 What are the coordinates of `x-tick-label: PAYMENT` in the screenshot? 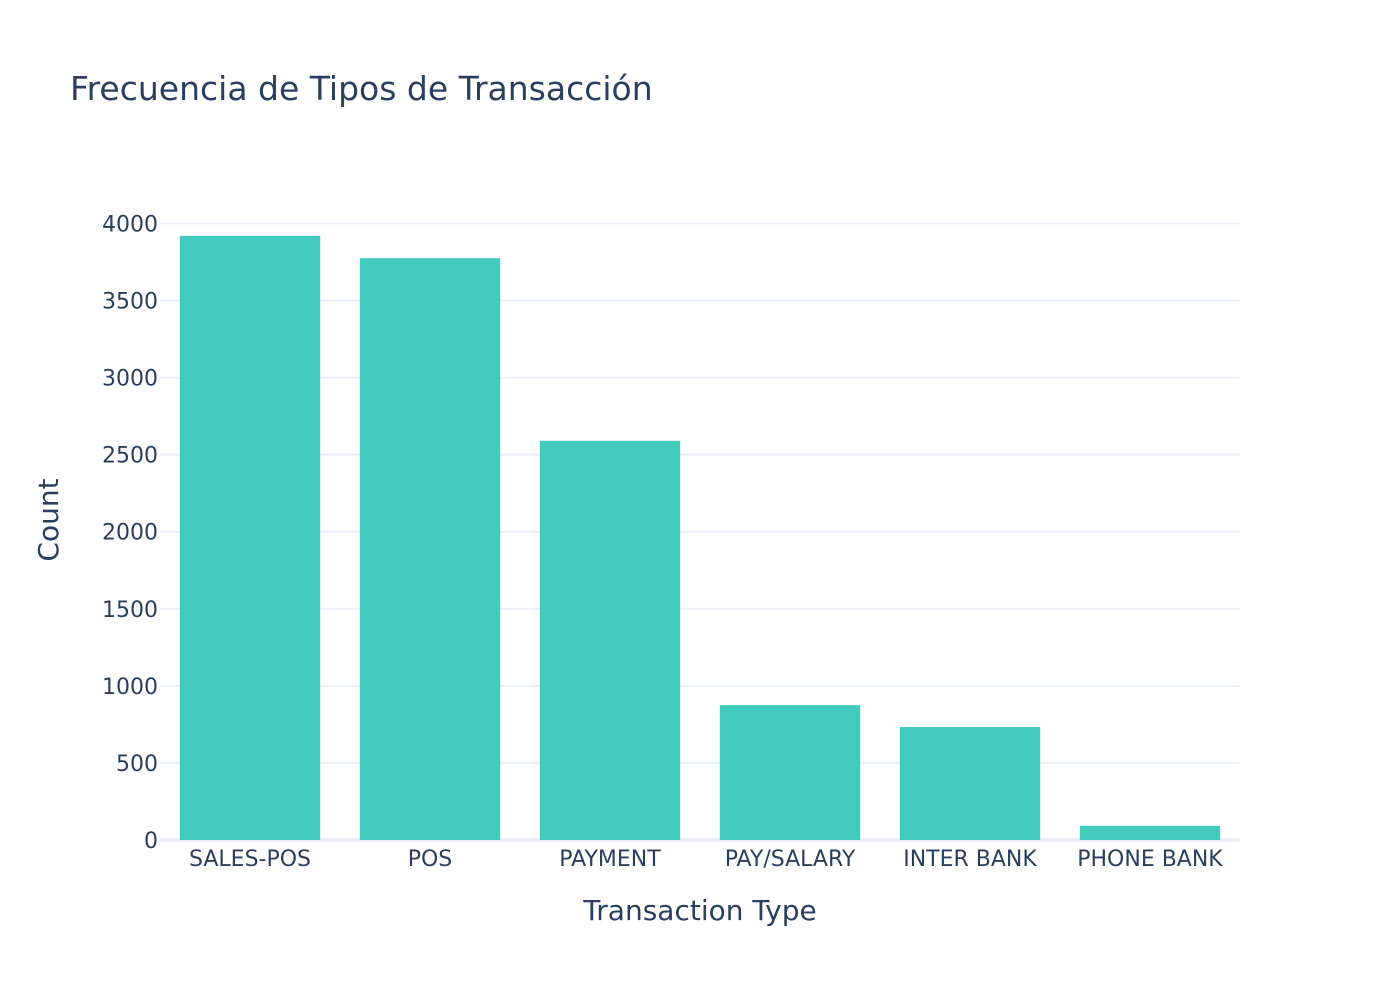 It's located at (610, 859).